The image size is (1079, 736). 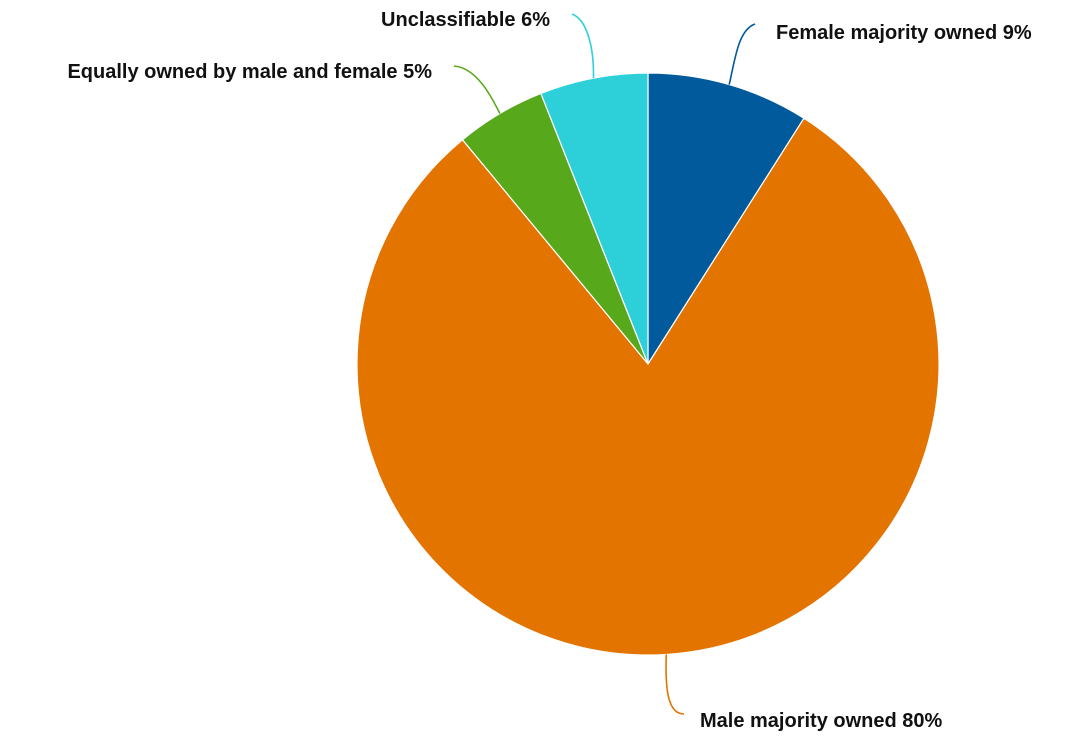 What do you see at coordinates (726, 219) in the screenshot?
I see `pie-slice-female-majority-owned` at bounding box center [726, 219].